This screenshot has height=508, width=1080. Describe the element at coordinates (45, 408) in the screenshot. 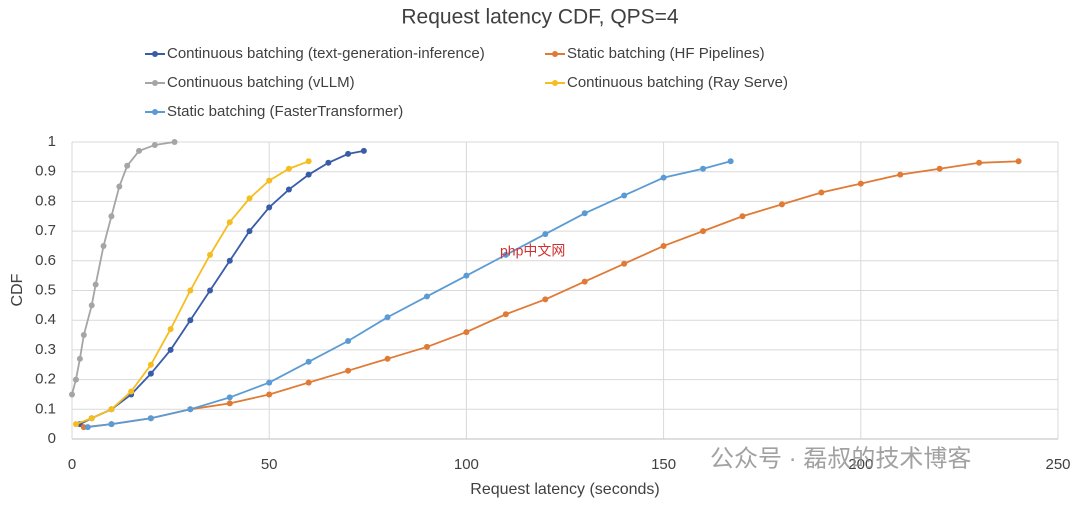

I see `y-tick-label: 0.1` at that location.